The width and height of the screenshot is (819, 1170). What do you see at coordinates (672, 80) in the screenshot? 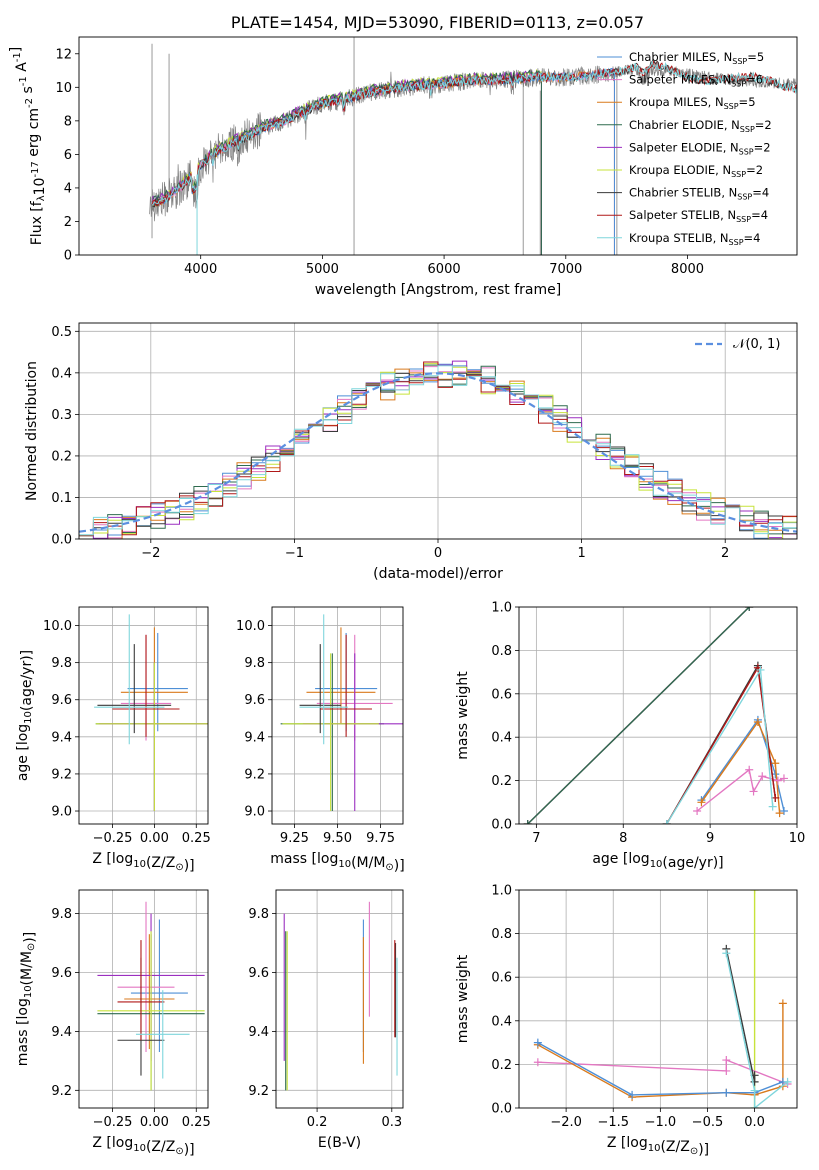
I see `legend-name: Salpeter MILES` at bounding box center [672, 80].